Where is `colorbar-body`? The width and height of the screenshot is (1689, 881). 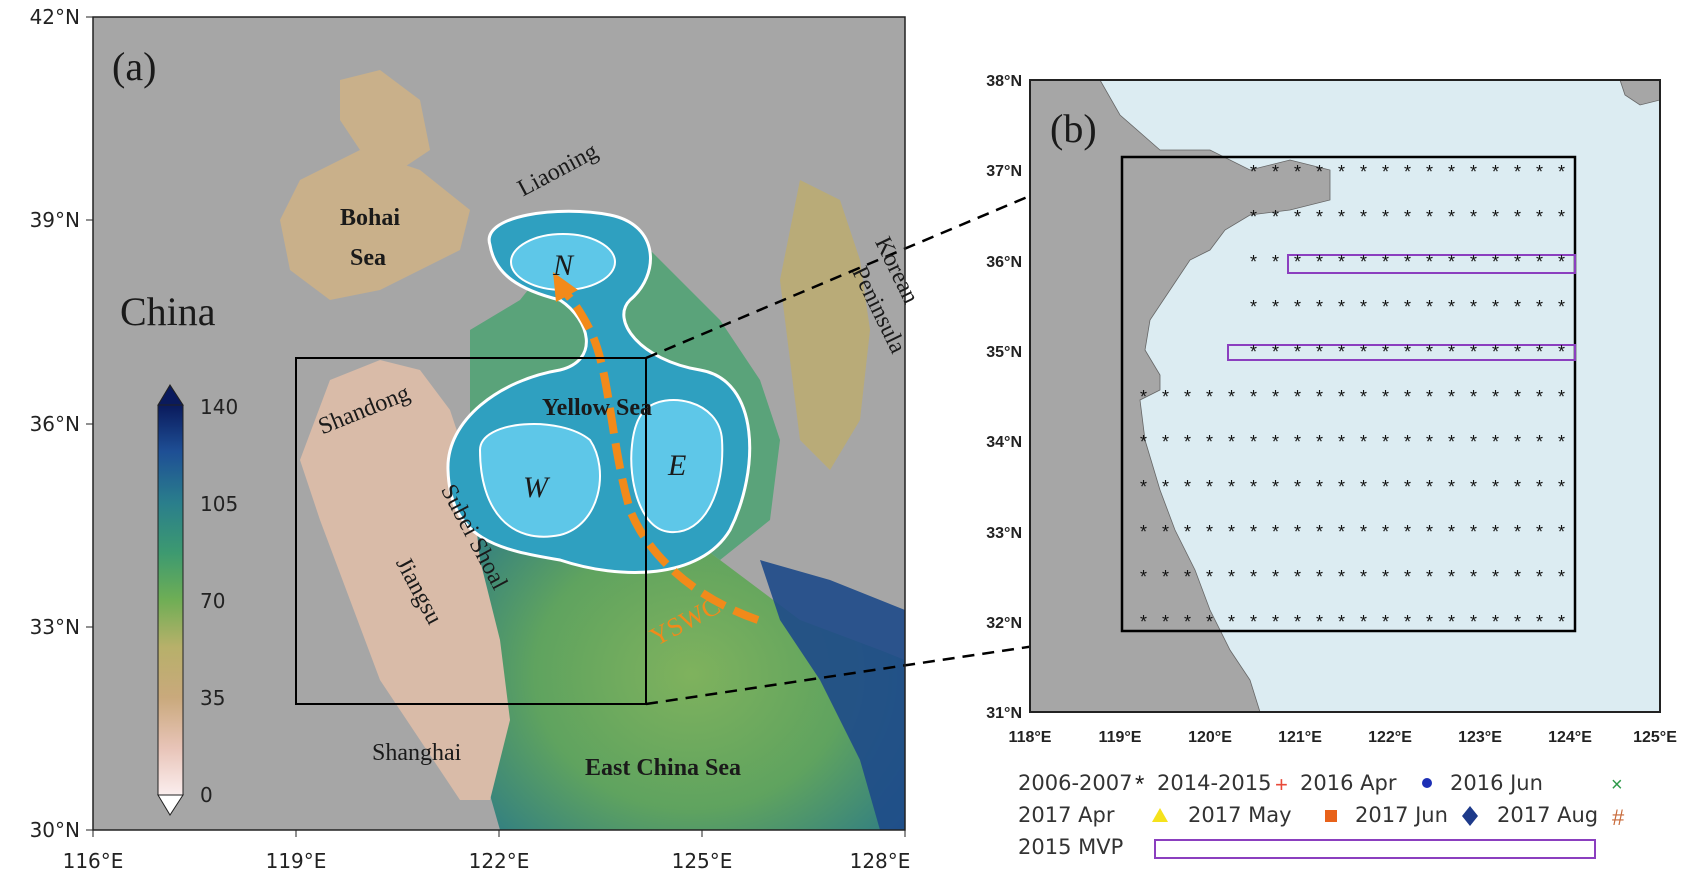 colorbar-body is located at coordinates (170, 600).